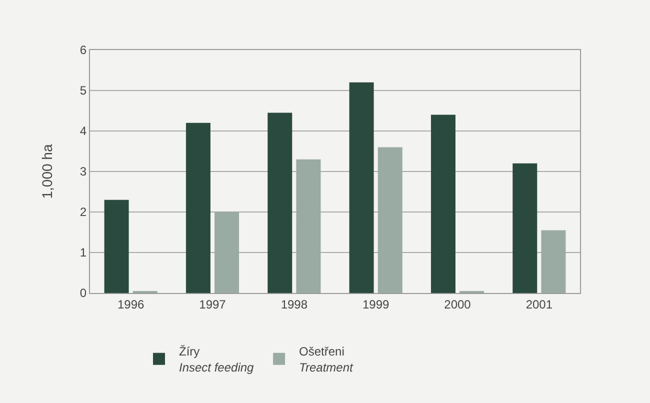  I want to click on x-tick-label: 1999, so click(376, 304).